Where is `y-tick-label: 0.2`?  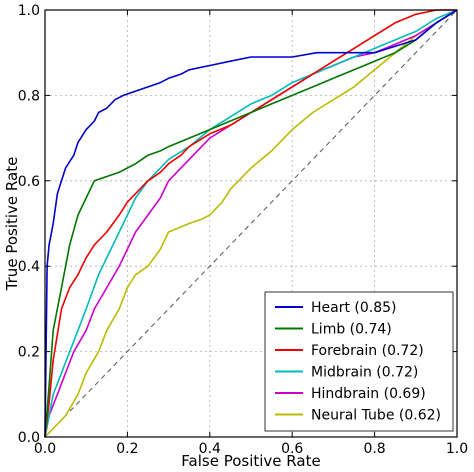 y-tick-label: 0.2 is located at coordinates (29, 353).